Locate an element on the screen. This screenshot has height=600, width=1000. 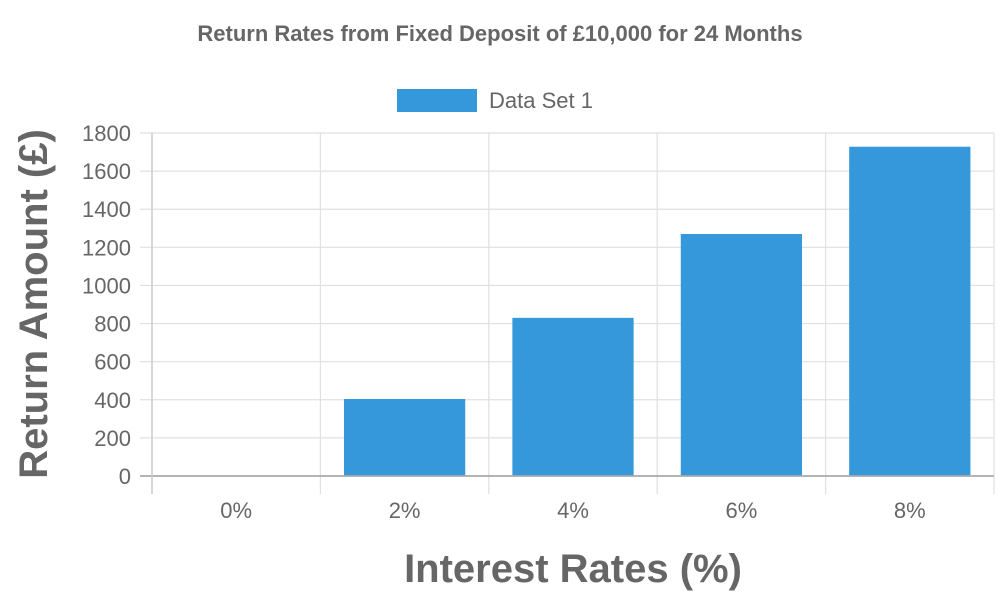
x-tick-label: 8% is located at coordinates (910, 510).